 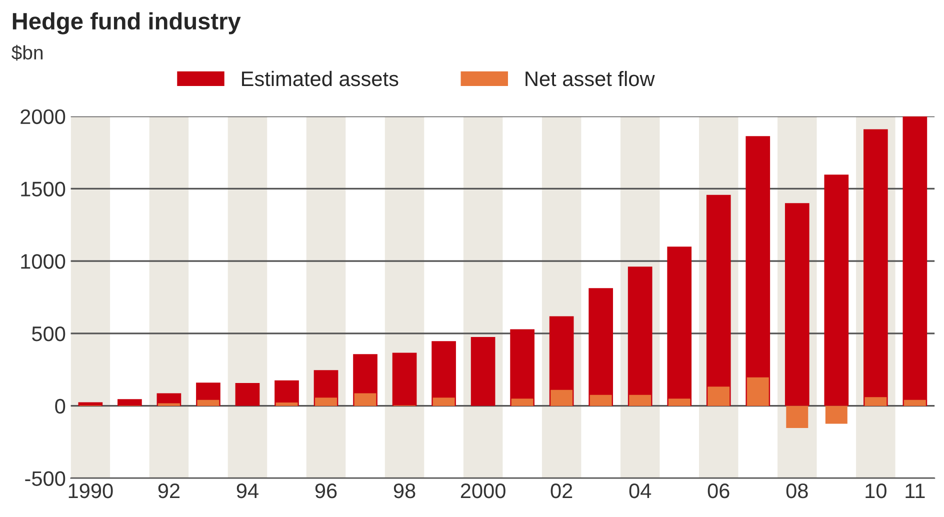 What do you see at coordinates (590, 78) in the screenshot?
I see `legend-label: Net asset flow` at bounding box center [590, 78].